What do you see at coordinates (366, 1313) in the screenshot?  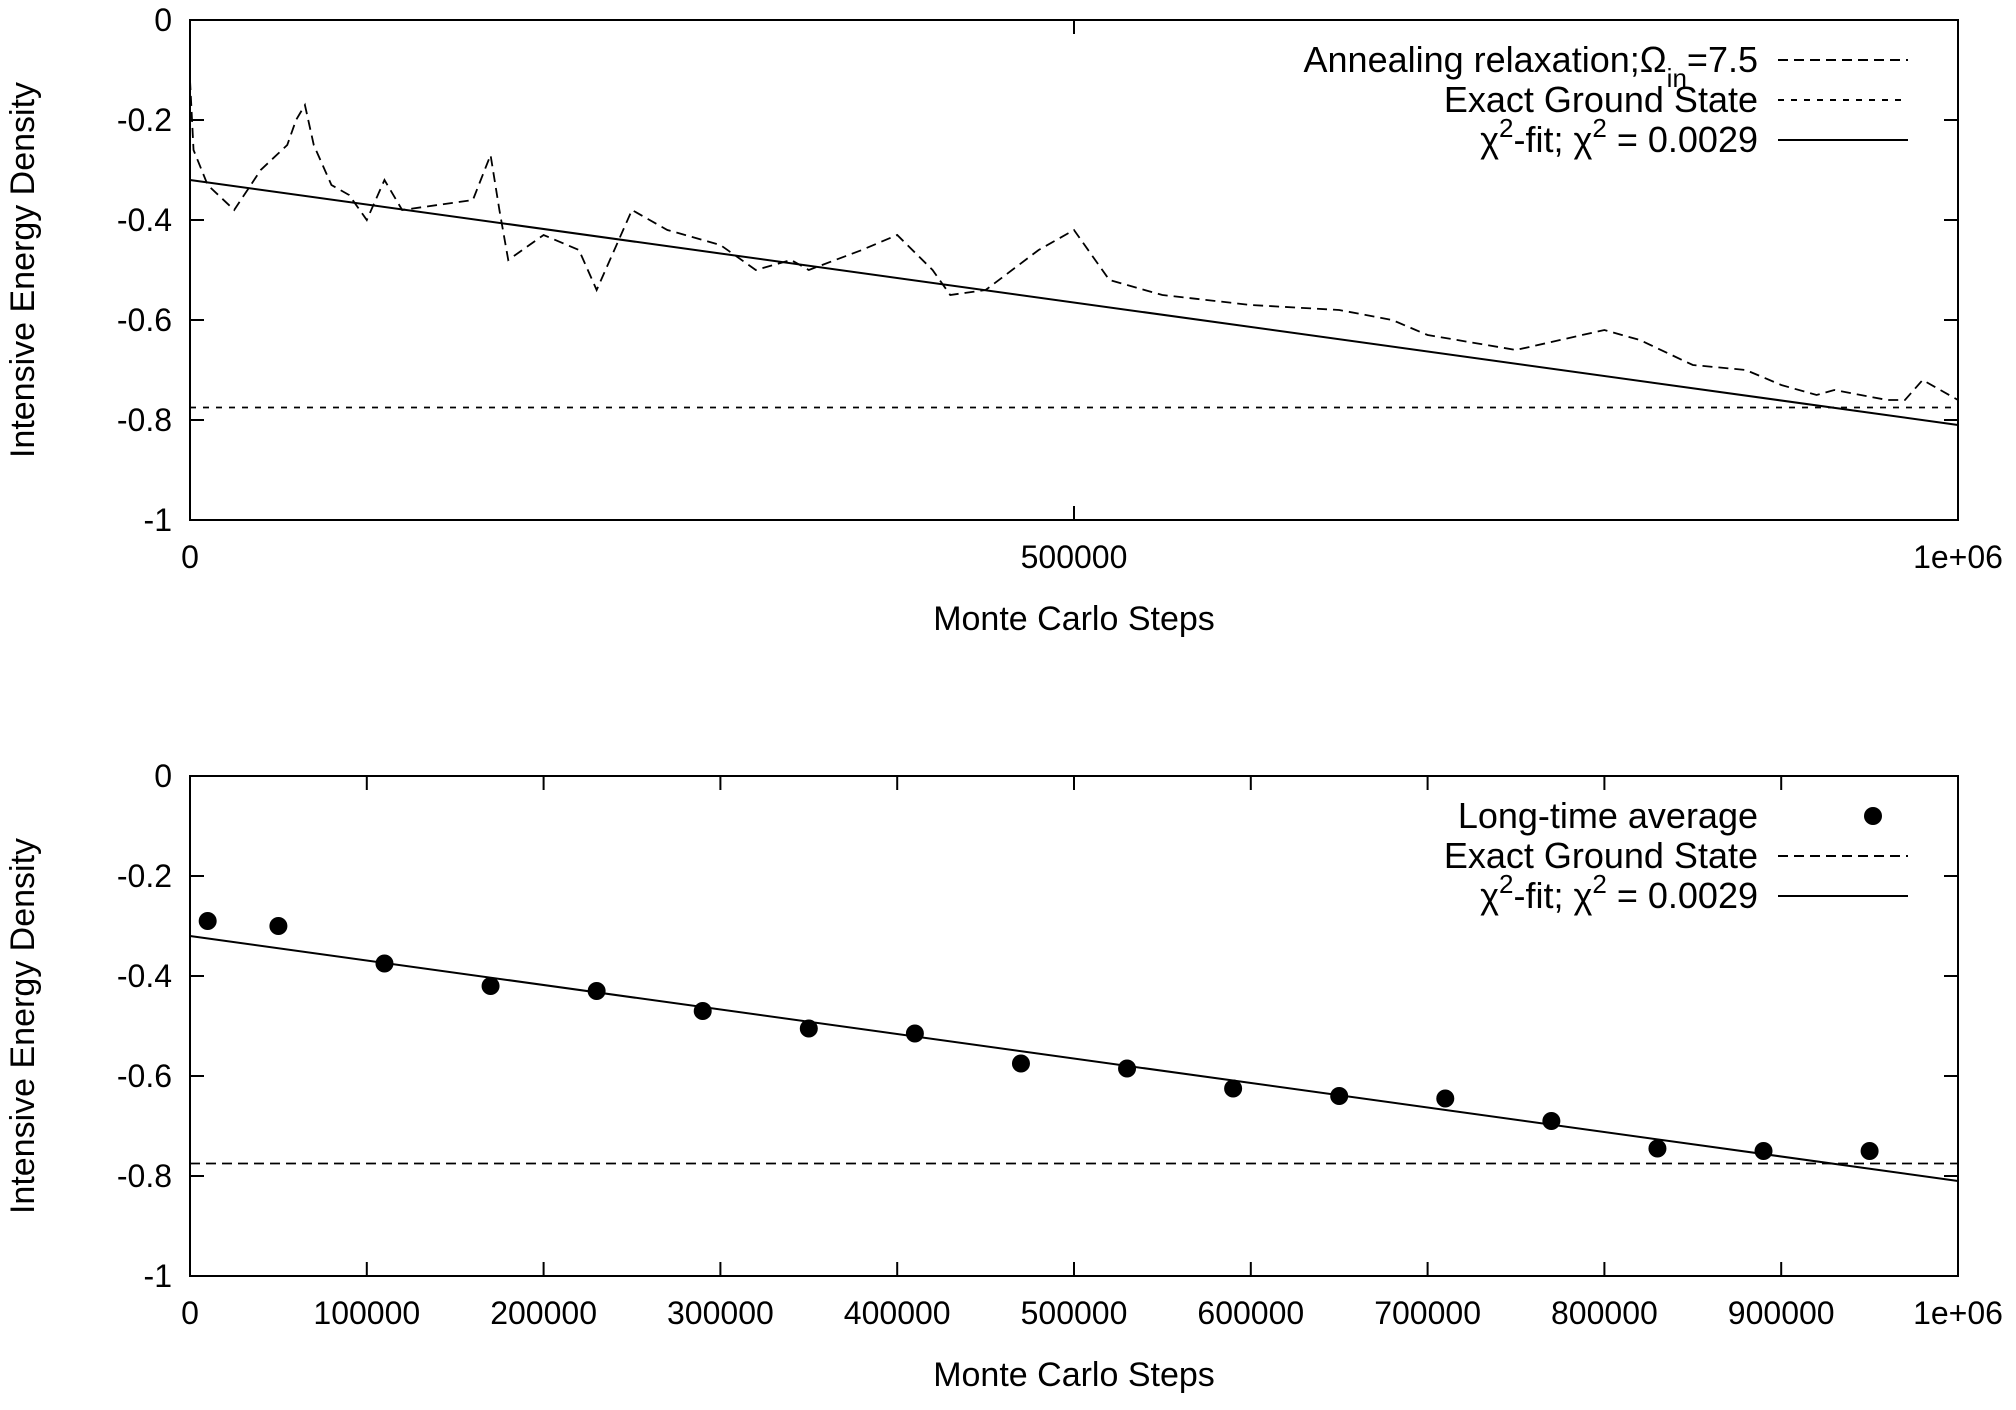 I see `x-tick-label: 100000` at bounding box center [366, 1313].